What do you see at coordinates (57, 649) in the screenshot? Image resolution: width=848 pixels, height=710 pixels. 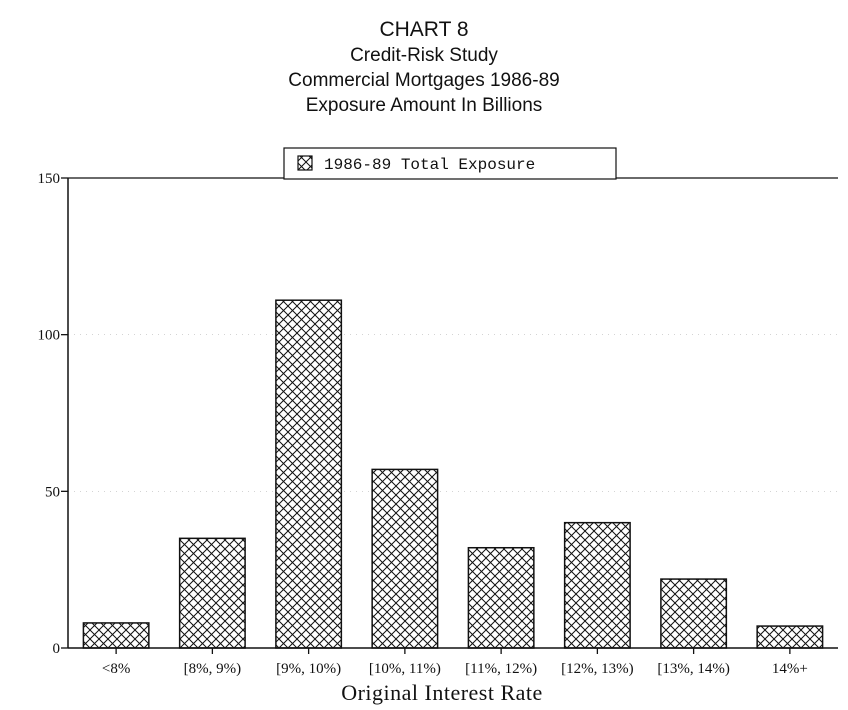 I see `y-tick-label: 0` at bounding box center [57, 649].